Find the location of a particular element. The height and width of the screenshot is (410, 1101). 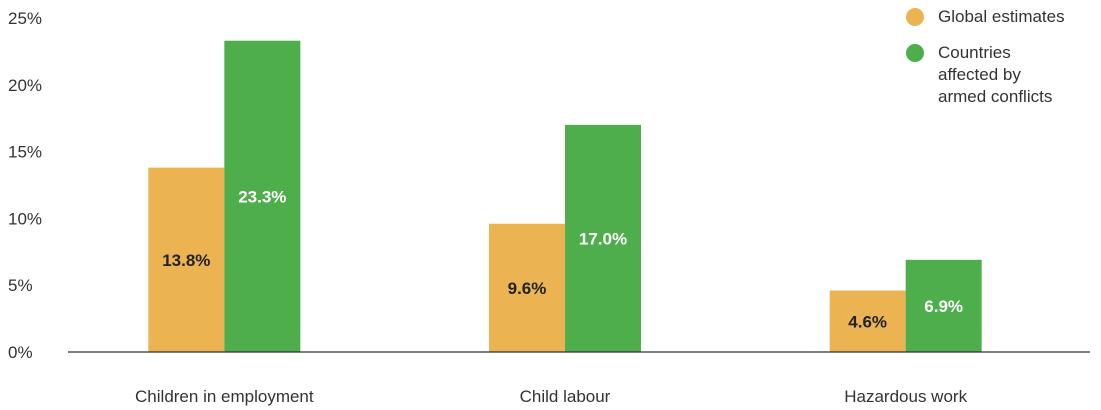

y-tick-label: 0% is located at coordinates (20, 352).